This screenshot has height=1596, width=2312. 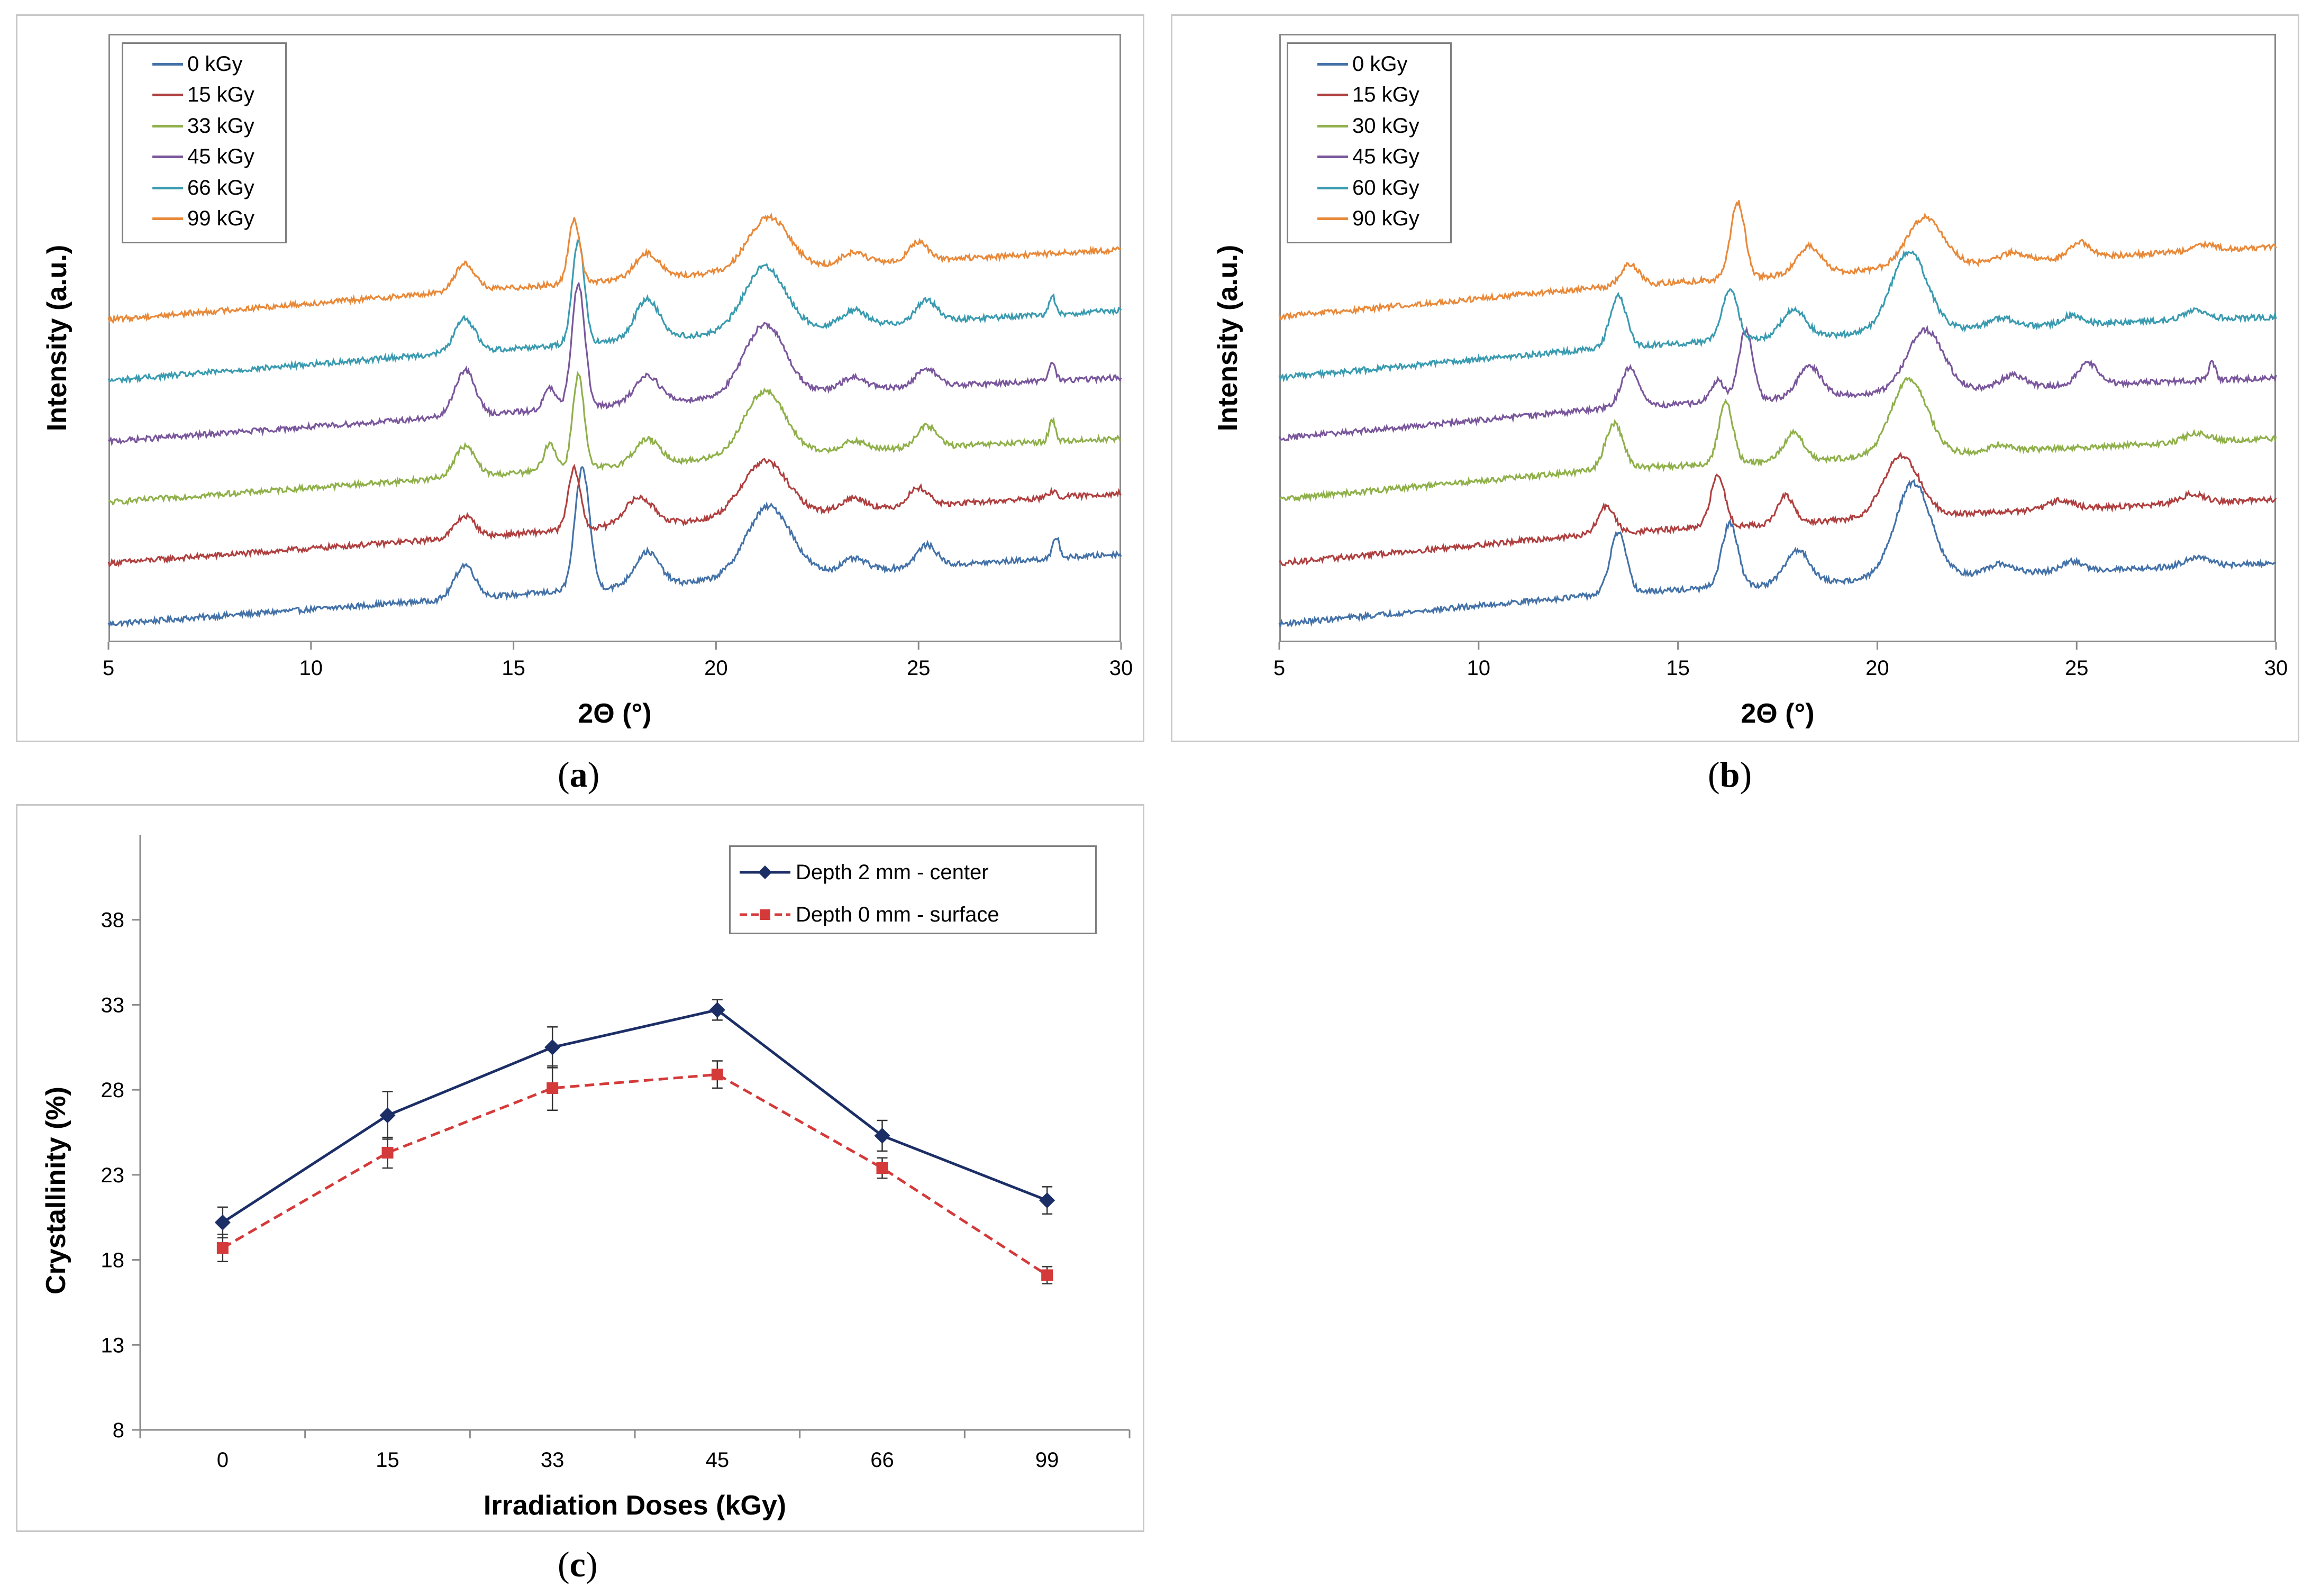 I want to click on legend-label: 66 kGy, so click(x=220, y=188).